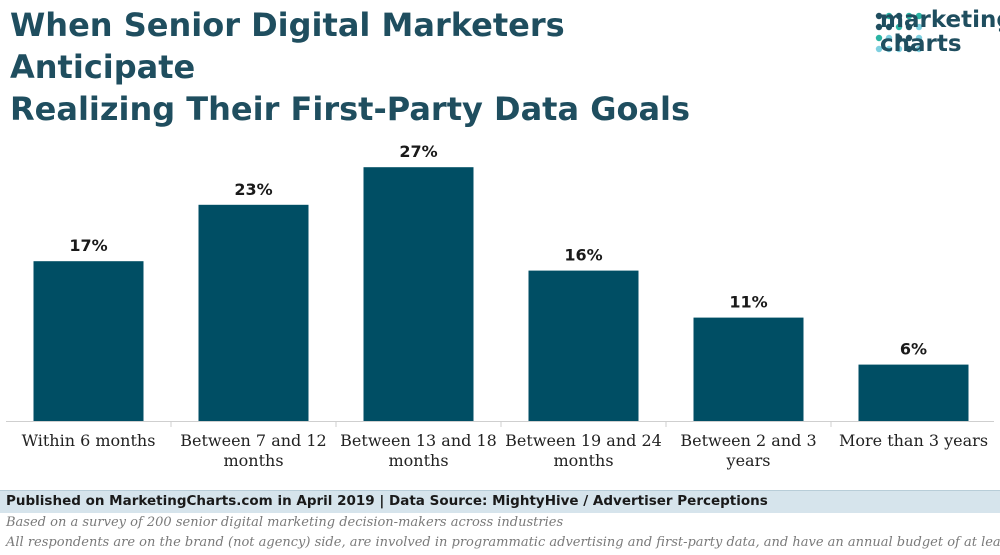 The height and width of the screenshot is (555, 1000). Describe the element at coordinates (913, 440) in the screenshot. I see `category-label: More than 3 years` at that location.